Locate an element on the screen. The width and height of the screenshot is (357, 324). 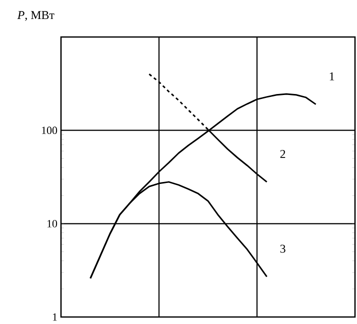
text: 2 is located at coordinates (283, 154).